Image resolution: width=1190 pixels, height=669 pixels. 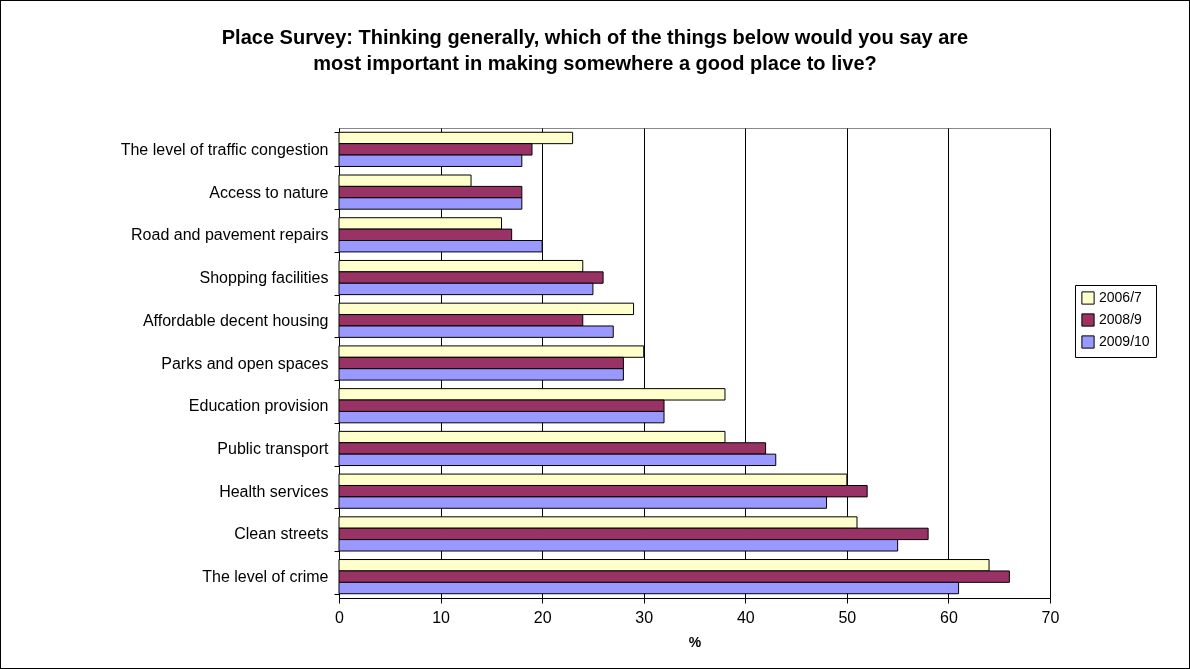 I want to click on legend-label: 2009/10, so click(x=1124, y=341).